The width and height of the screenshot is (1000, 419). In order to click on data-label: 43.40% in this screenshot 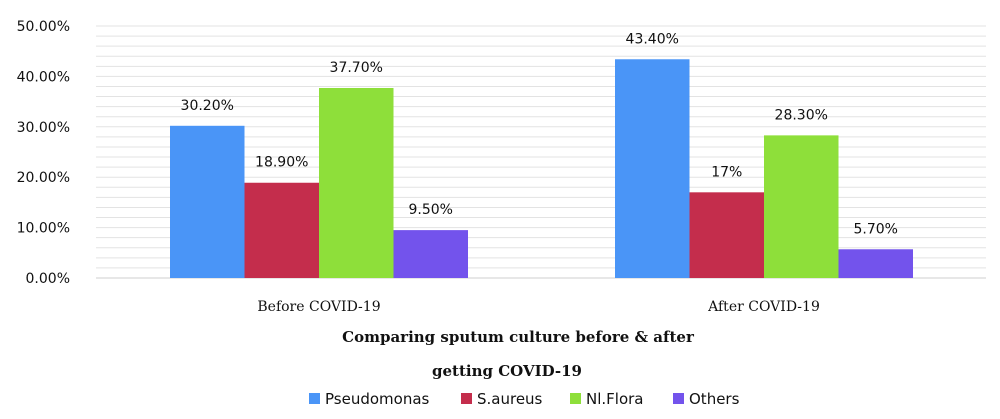, I will do `click(652, 39)`.